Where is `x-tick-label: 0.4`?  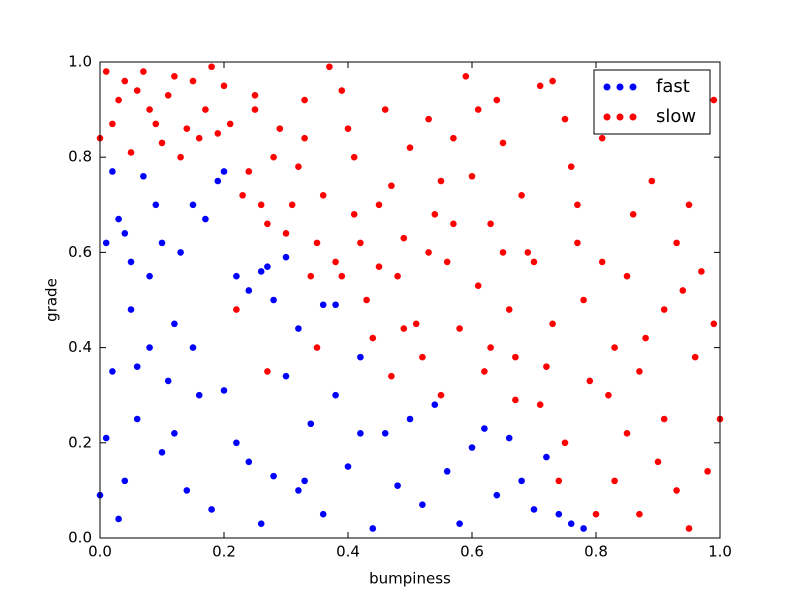
x-tick-label: 0.4 is located at coordinates (348, 552).